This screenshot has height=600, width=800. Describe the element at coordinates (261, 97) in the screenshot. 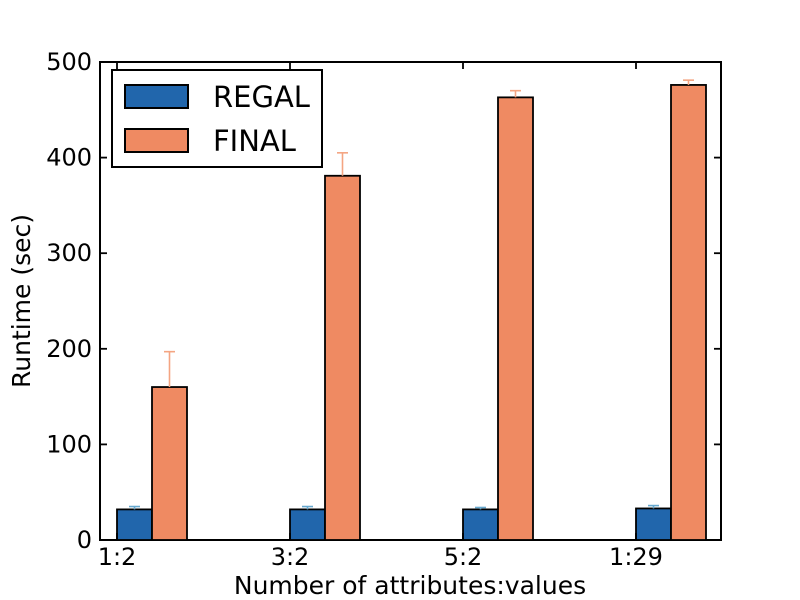

I see `legend-label-regal: REGAL` at that location.